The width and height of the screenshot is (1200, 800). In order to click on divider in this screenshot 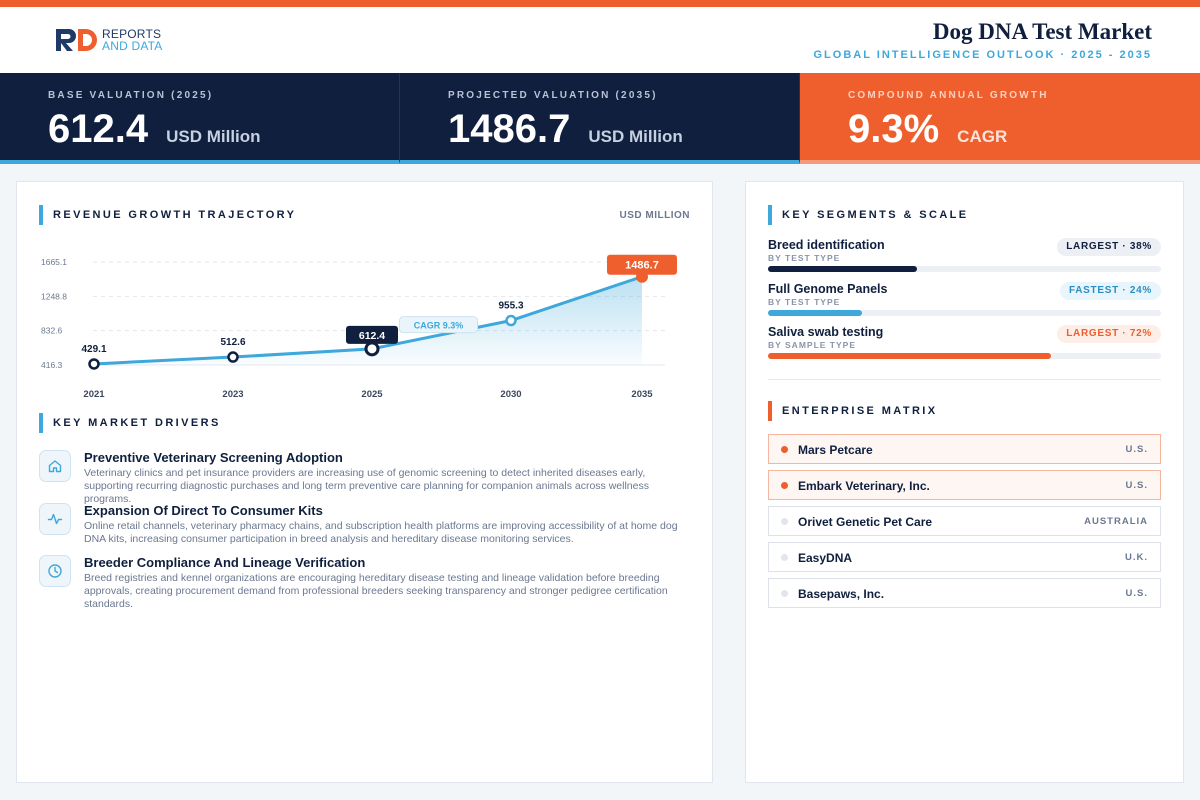, I will do `click(964, 379)`.